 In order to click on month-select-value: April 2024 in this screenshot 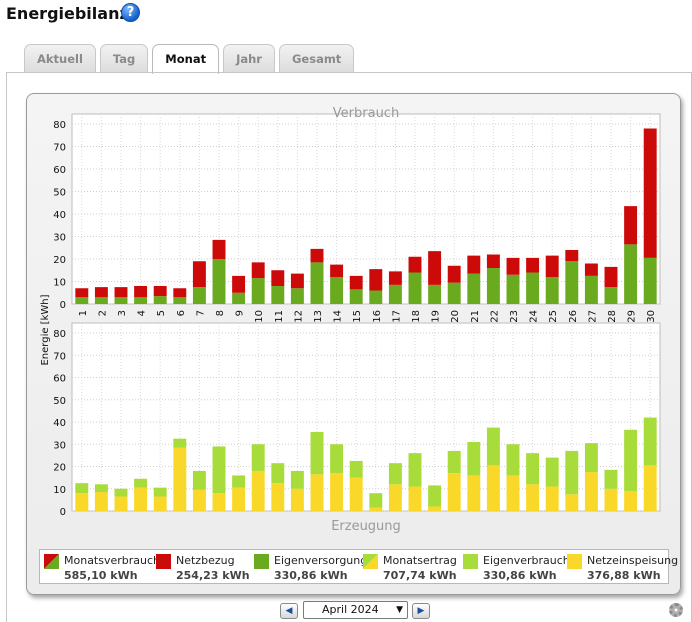, I will do `click(350, 609)`.